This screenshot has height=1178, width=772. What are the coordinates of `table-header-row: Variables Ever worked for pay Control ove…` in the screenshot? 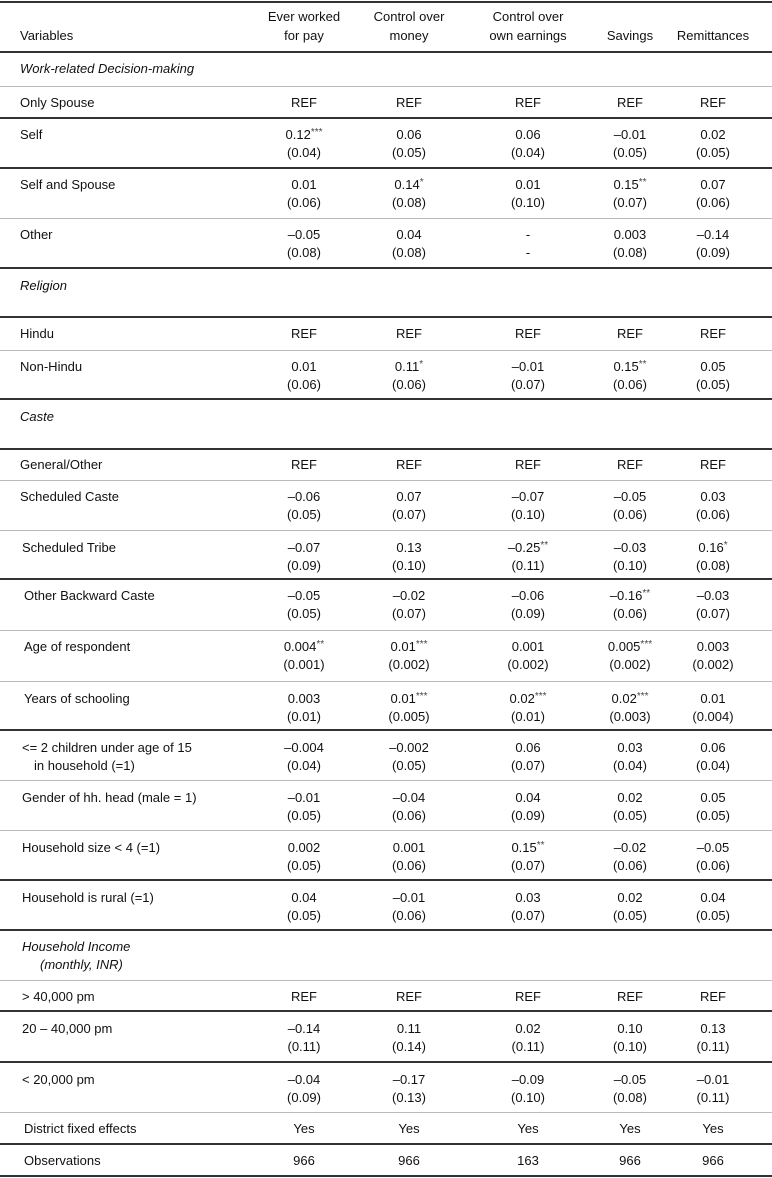 It's located at (386, 28).